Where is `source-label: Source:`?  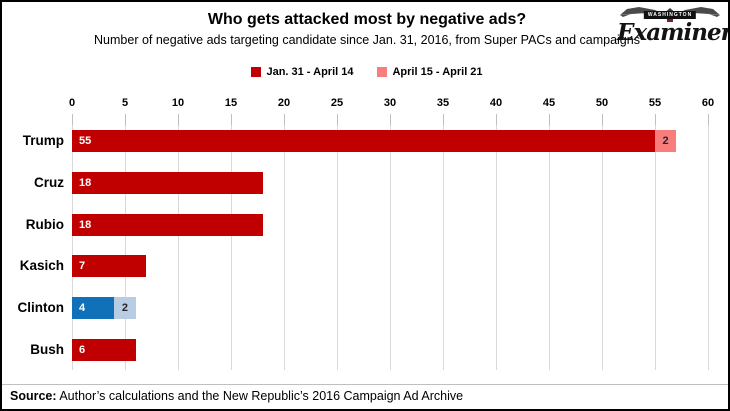
source-label: Source: is located at coordinates (33, 396).